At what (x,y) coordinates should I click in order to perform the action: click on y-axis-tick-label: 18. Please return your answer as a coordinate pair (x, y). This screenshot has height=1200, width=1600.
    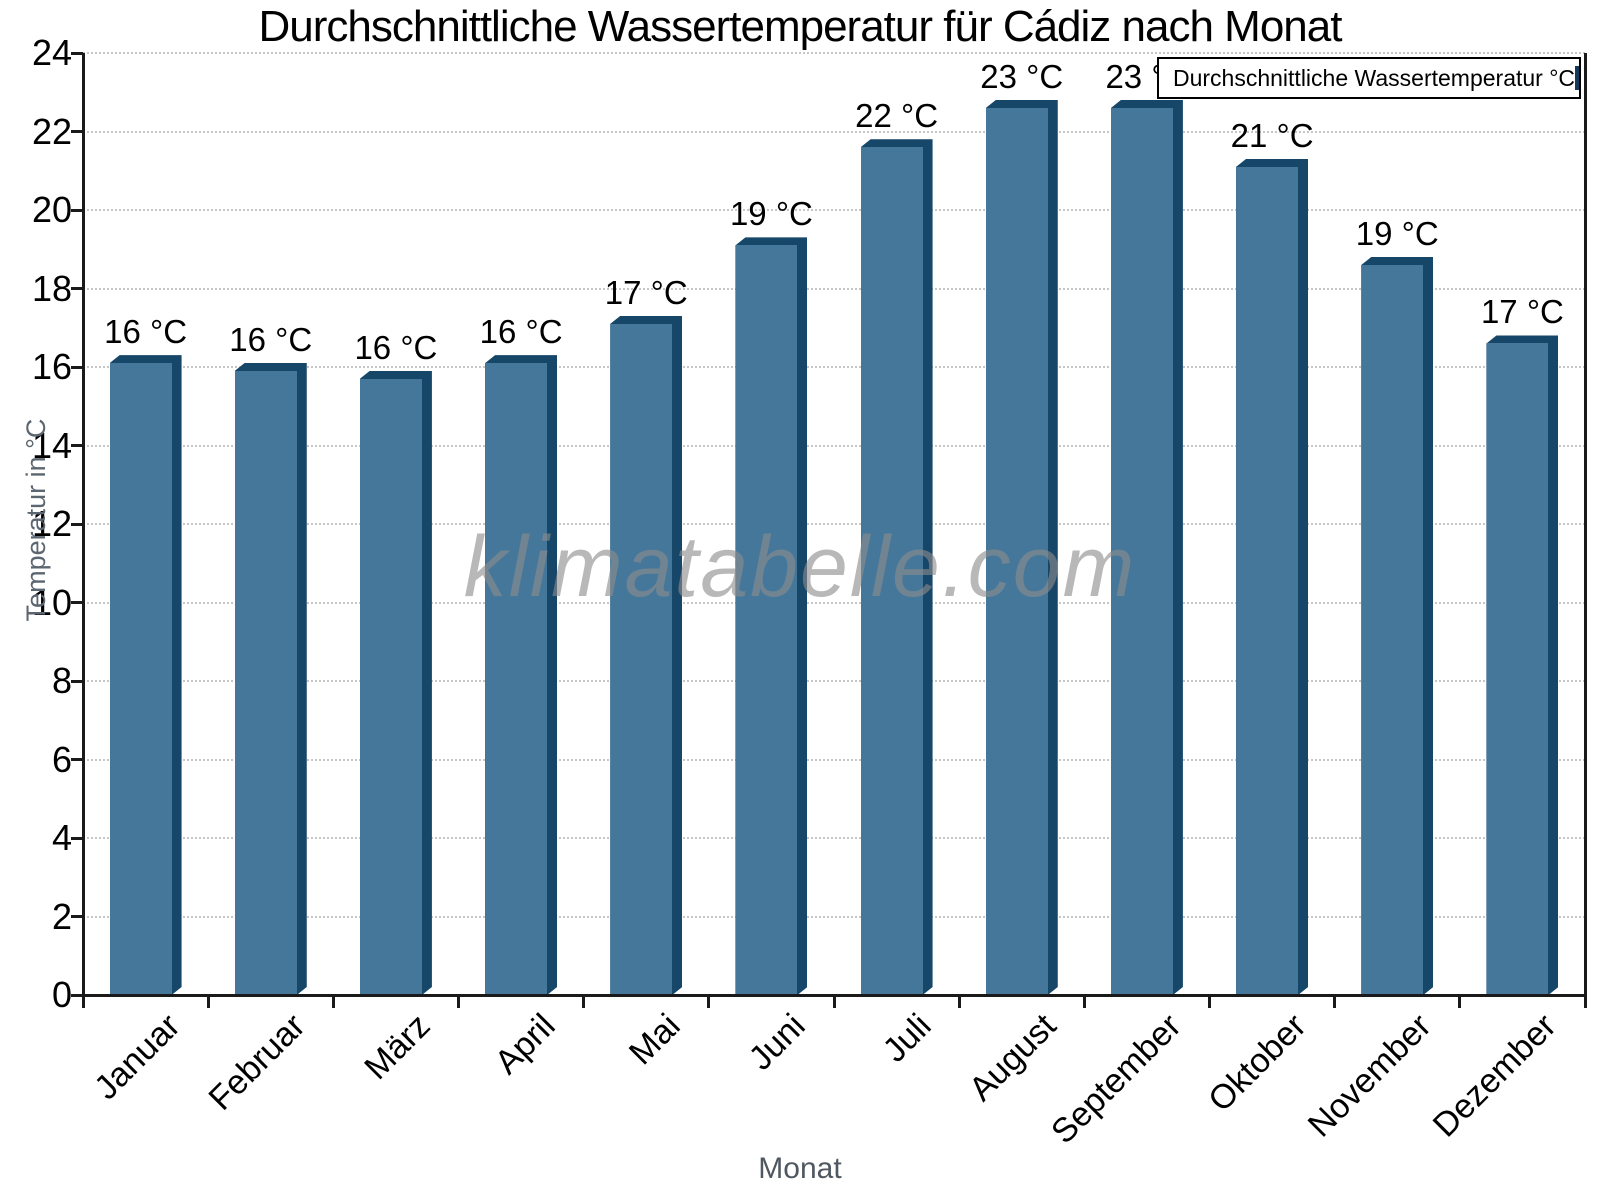
    Looking at the image, I should click on (51, 288).